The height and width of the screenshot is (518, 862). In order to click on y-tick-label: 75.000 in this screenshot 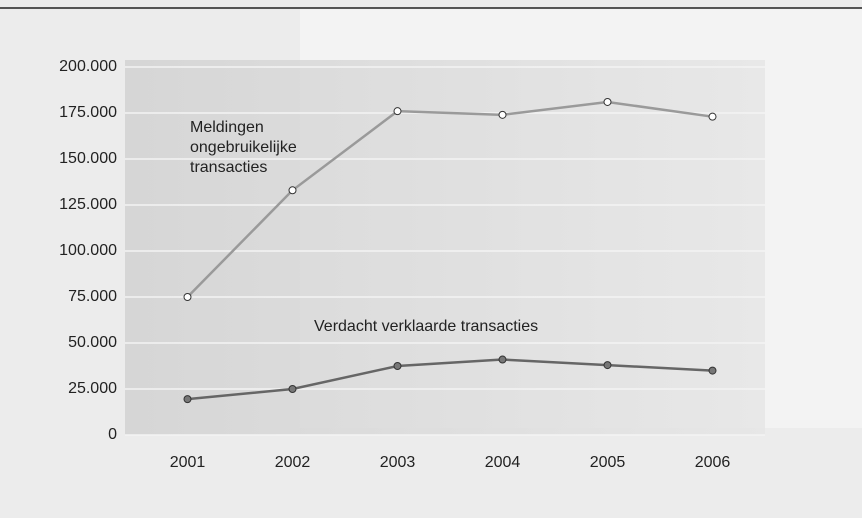, I will do `click(92, 296)`.